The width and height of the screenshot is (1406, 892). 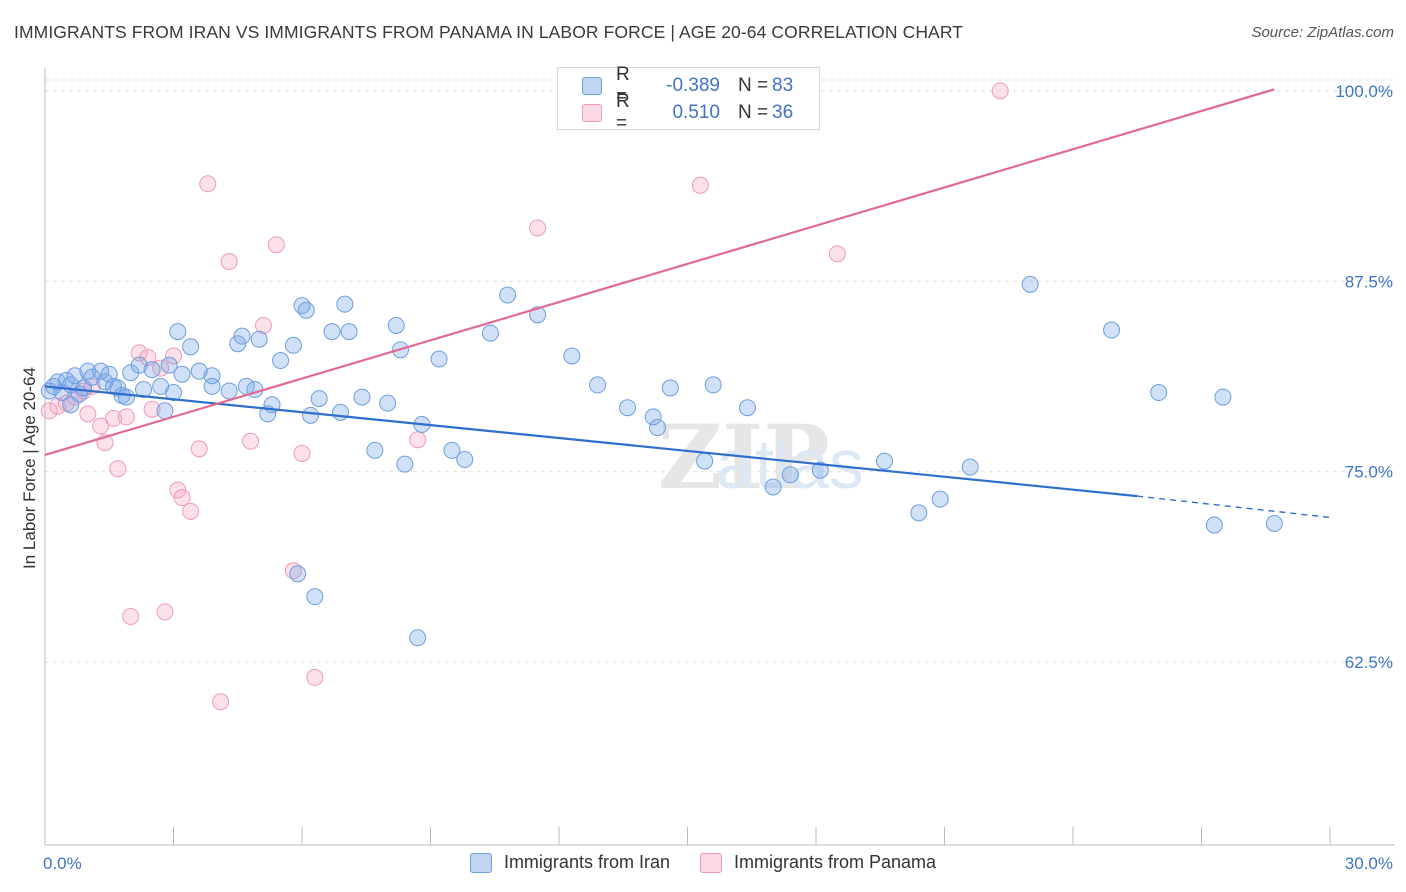 What do you see at coordinates (1369, 863) in the screenshot?
I see `x-tick-label: 30.0%` at bounding box center [1369, 863].